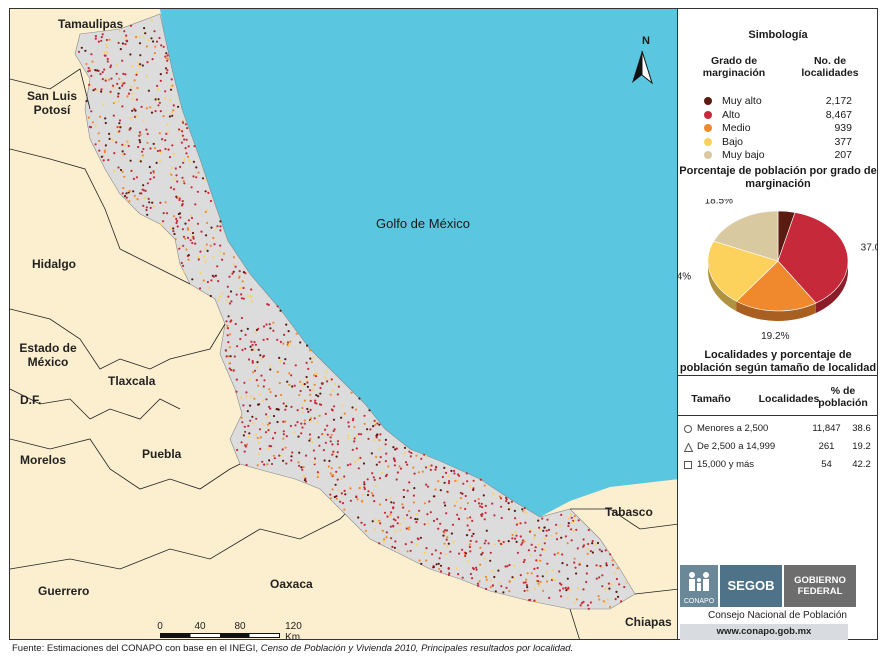 This screenshot has height=659, width=887. What do you see at coordinates (784, 128) in the screenshot?
I see `legend-item: Medio 939` at bounding box center [784, 128].